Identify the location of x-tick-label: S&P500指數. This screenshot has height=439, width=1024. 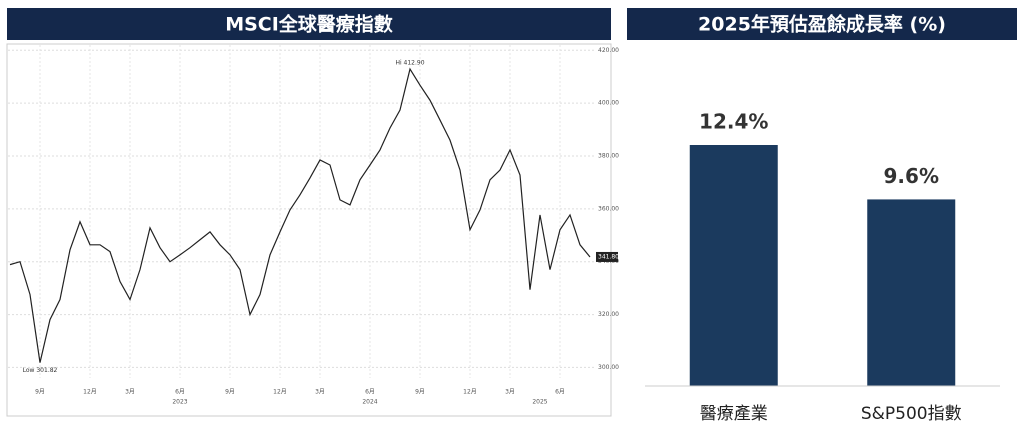
(911, 414).